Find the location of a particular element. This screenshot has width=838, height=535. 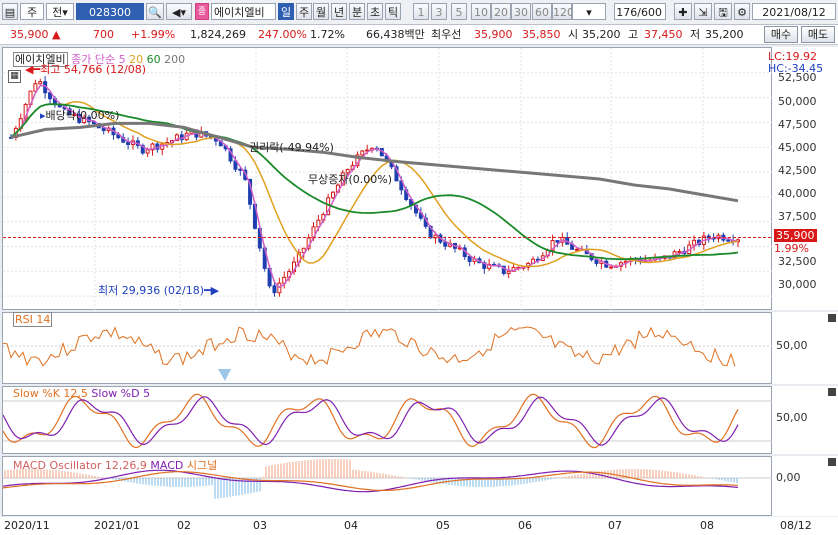

rsi-oversold-fill is located at coordinates (224, 375).